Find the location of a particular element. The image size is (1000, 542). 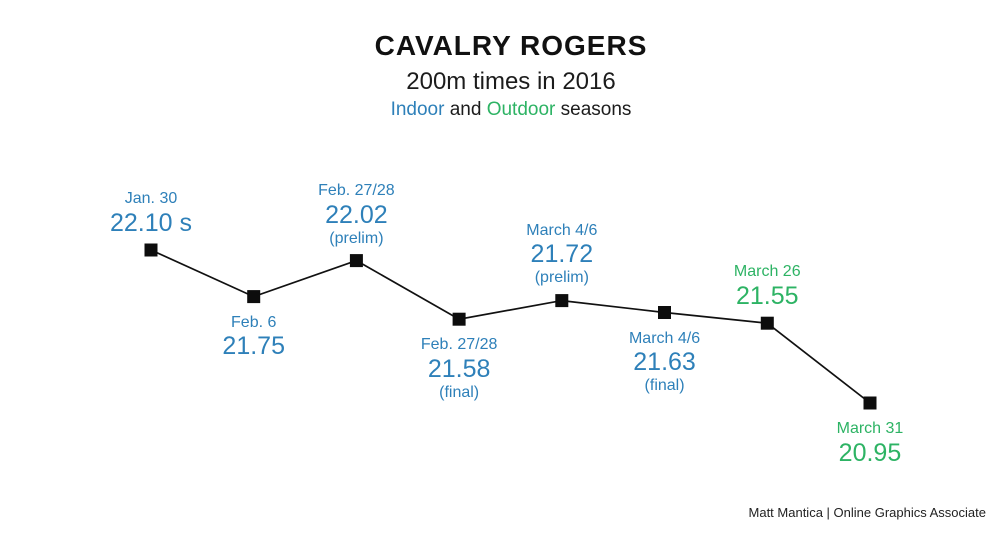

point-label: March 4/6 21.63 (final) is located at coordinates (664, 363).